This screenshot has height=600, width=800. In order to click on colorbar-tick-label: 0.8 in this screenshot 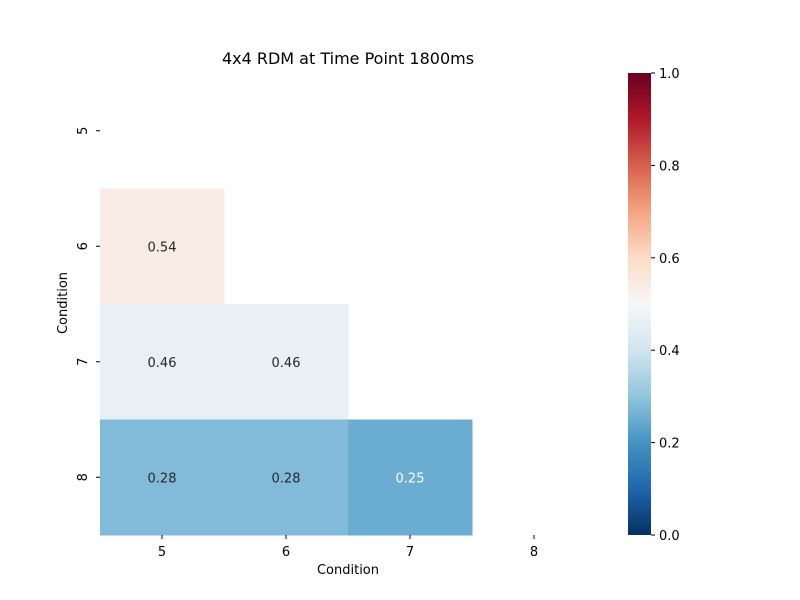, I will do `click(669, 166)`.